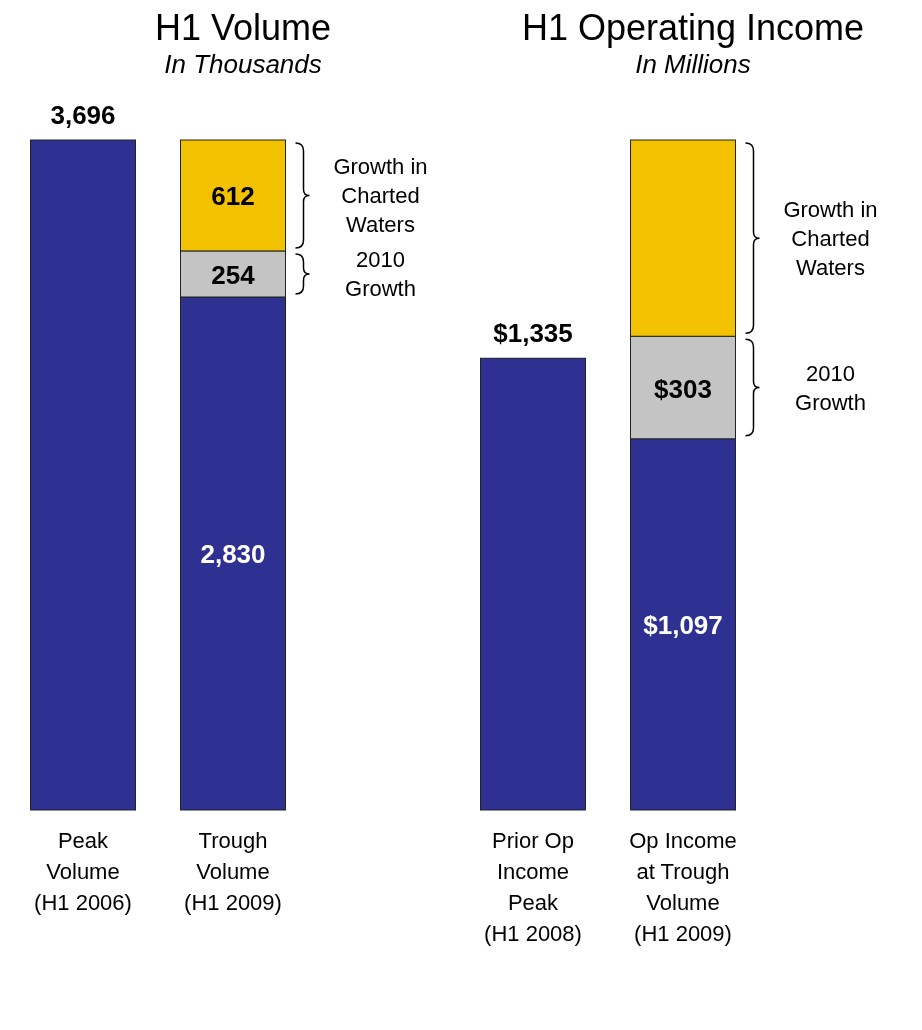  Describe the element at coordinates (683, 887) in the screenshot. I see `x-tick-label: Op Income at Trough Volume (H1 2009)` at that location.